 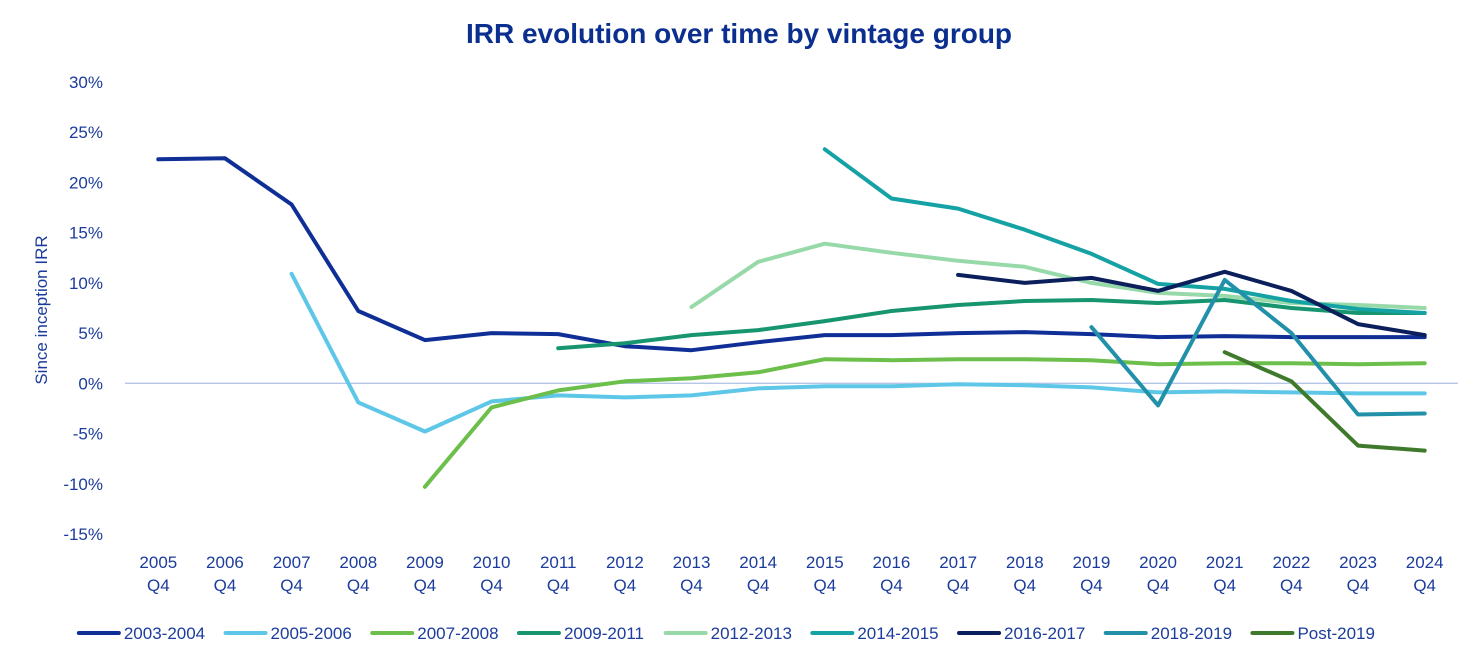 I want to click on y-tick-label: -15%, so click(x=83, y=534).